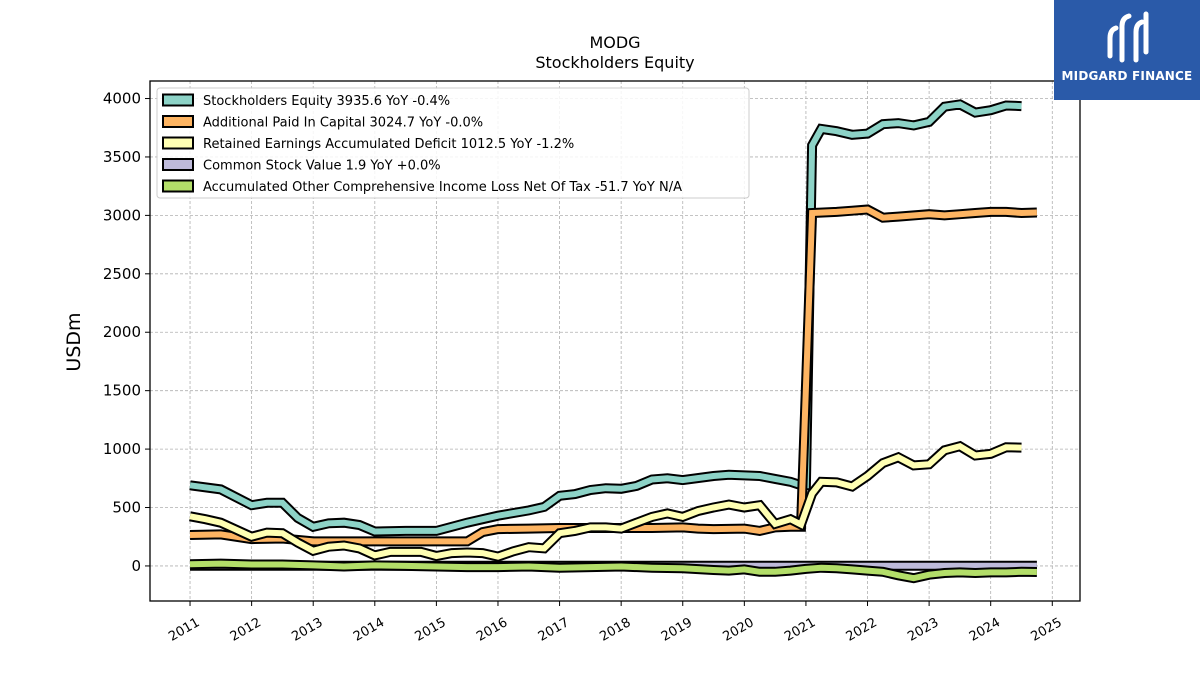 The height and width of the screenshot is (675, 1200). I want to click on logo-mark-icon, so click(1128, 37).